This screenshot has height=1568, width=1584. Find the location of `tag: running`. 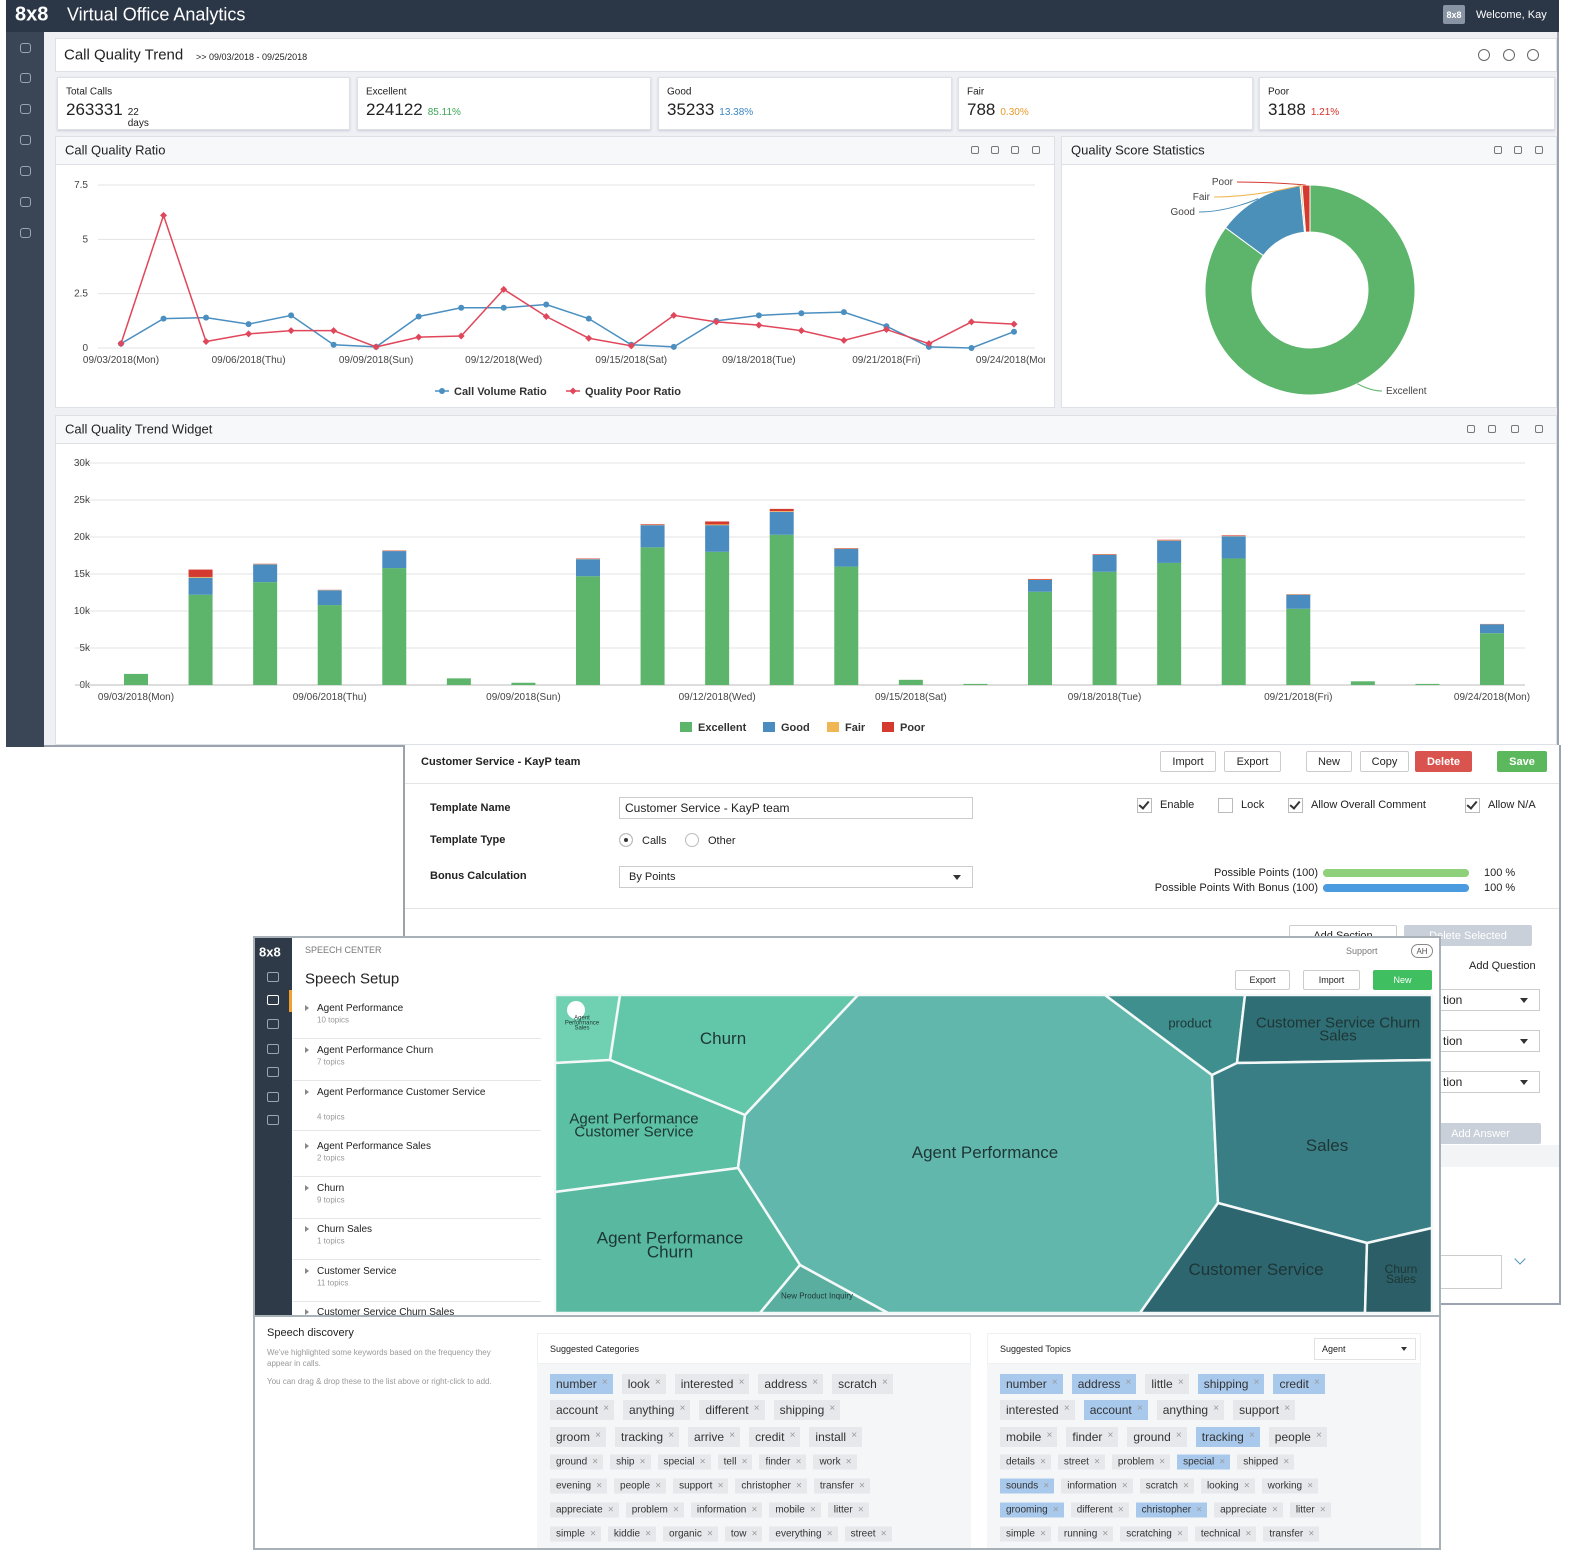

tag: running is located at coordinates (1085, 1534).